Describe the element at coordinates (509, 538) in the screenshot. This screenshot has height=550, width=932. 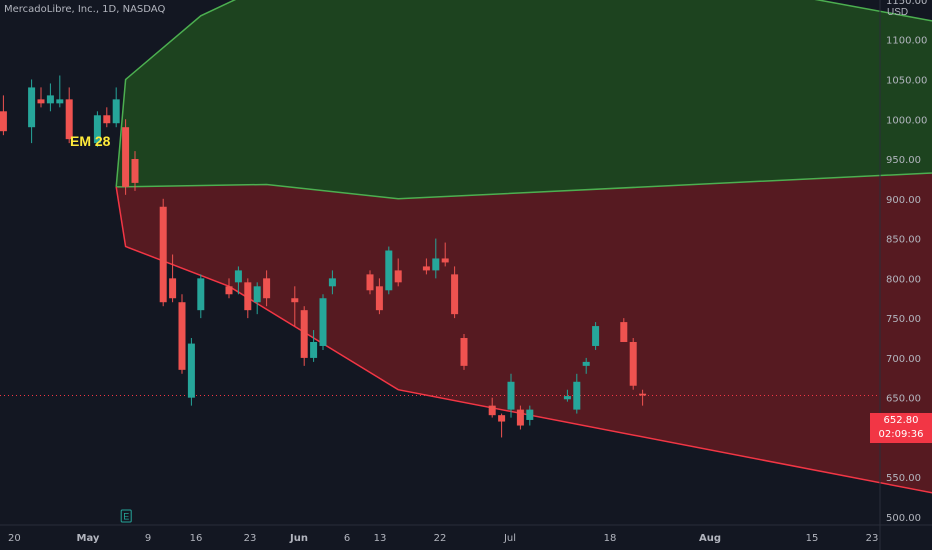
I see `x-tick-label: Jul` at that location.